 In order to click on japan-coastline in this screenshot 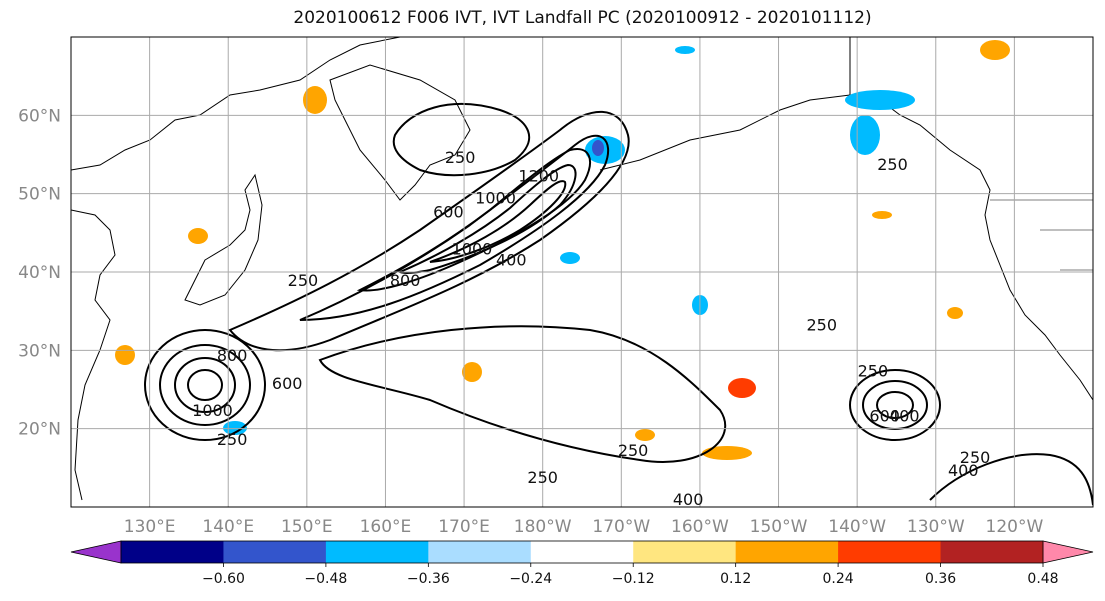, I will do `click(223, 239)`.